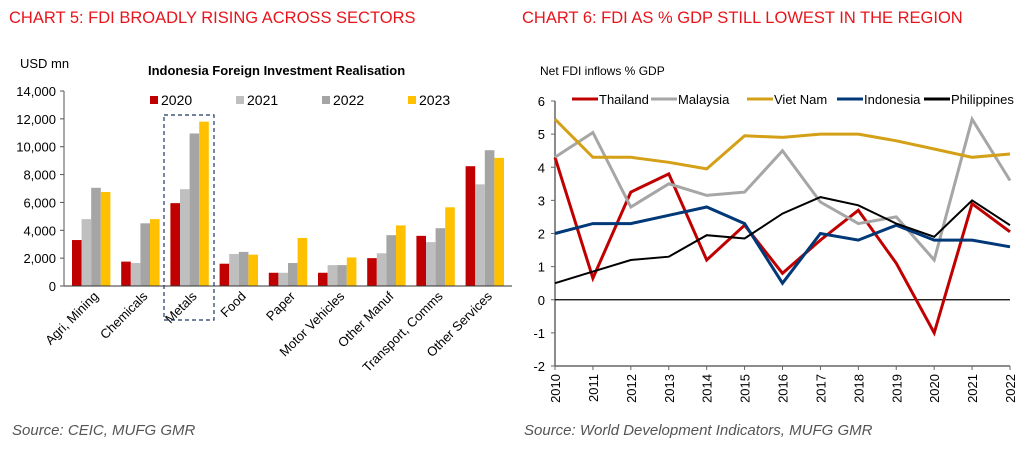 The height and width of the screenshot is (450, 1022). I want to click on legend-item-2022: 2022, so click(343, 100).